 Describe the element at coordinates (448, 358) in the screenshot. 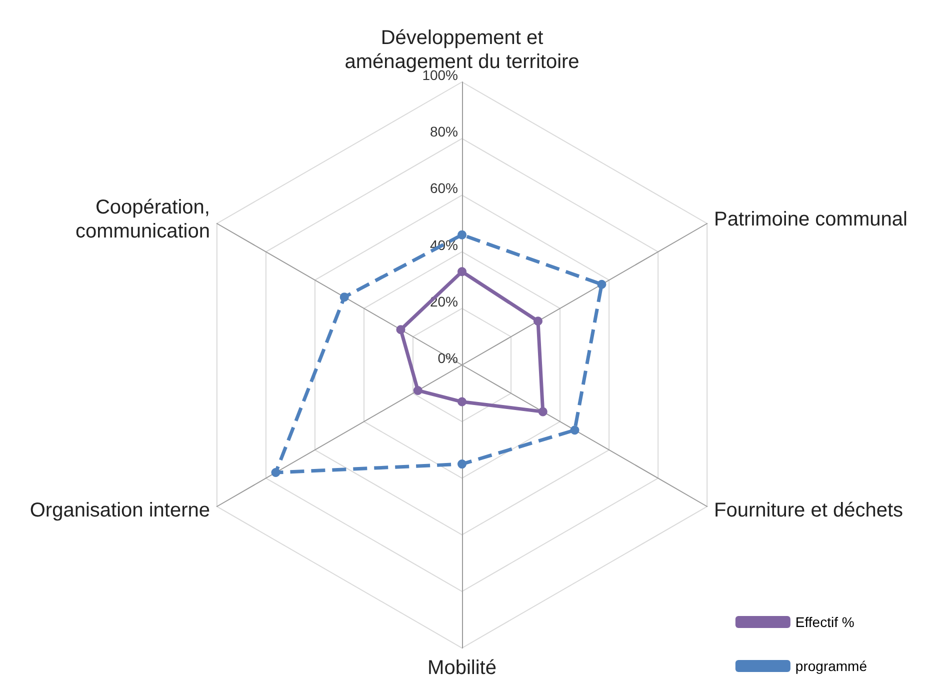

I see `y-tick-label: 0%` at that location.